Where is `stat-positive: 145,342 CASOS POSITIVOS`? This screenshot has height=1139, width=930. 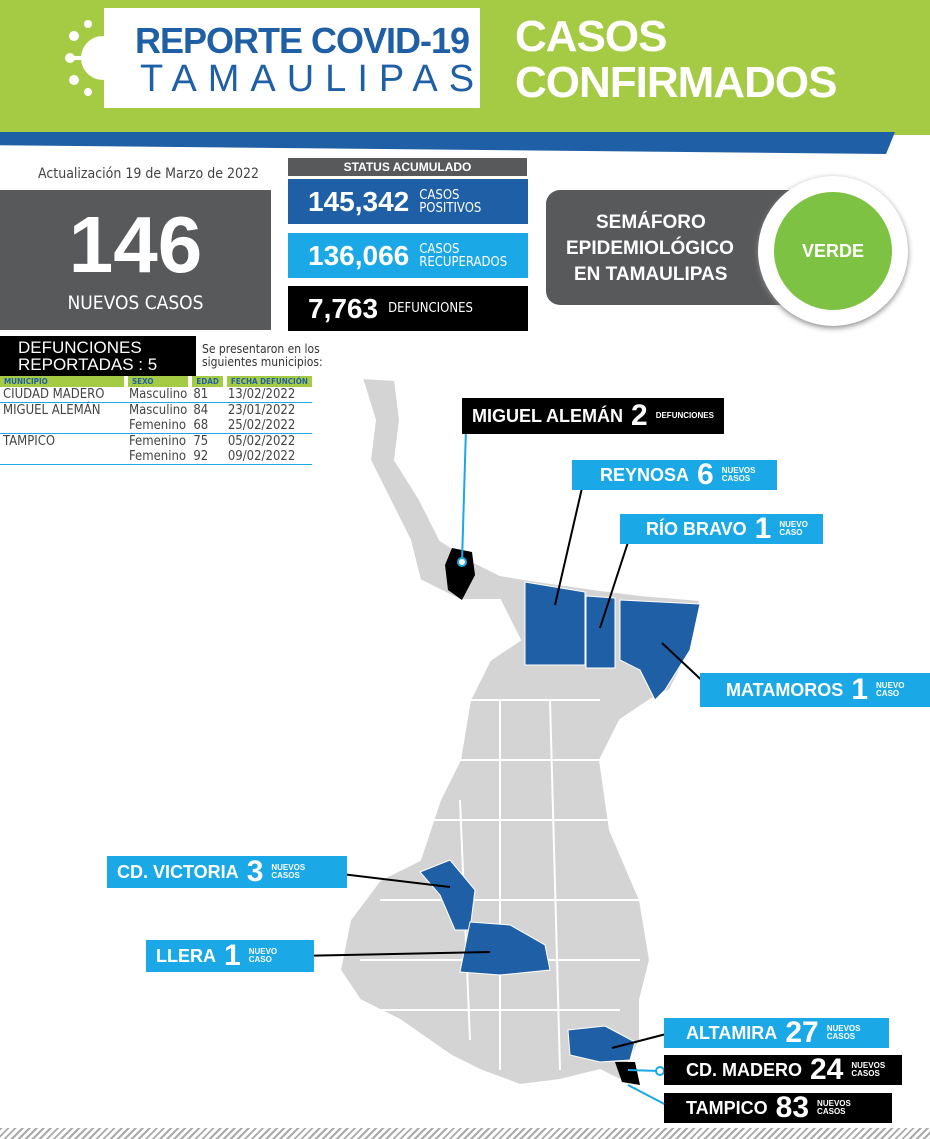
stat-positive: 145,342 CASOS POSITIVOS is located at coordinates (408, 201).